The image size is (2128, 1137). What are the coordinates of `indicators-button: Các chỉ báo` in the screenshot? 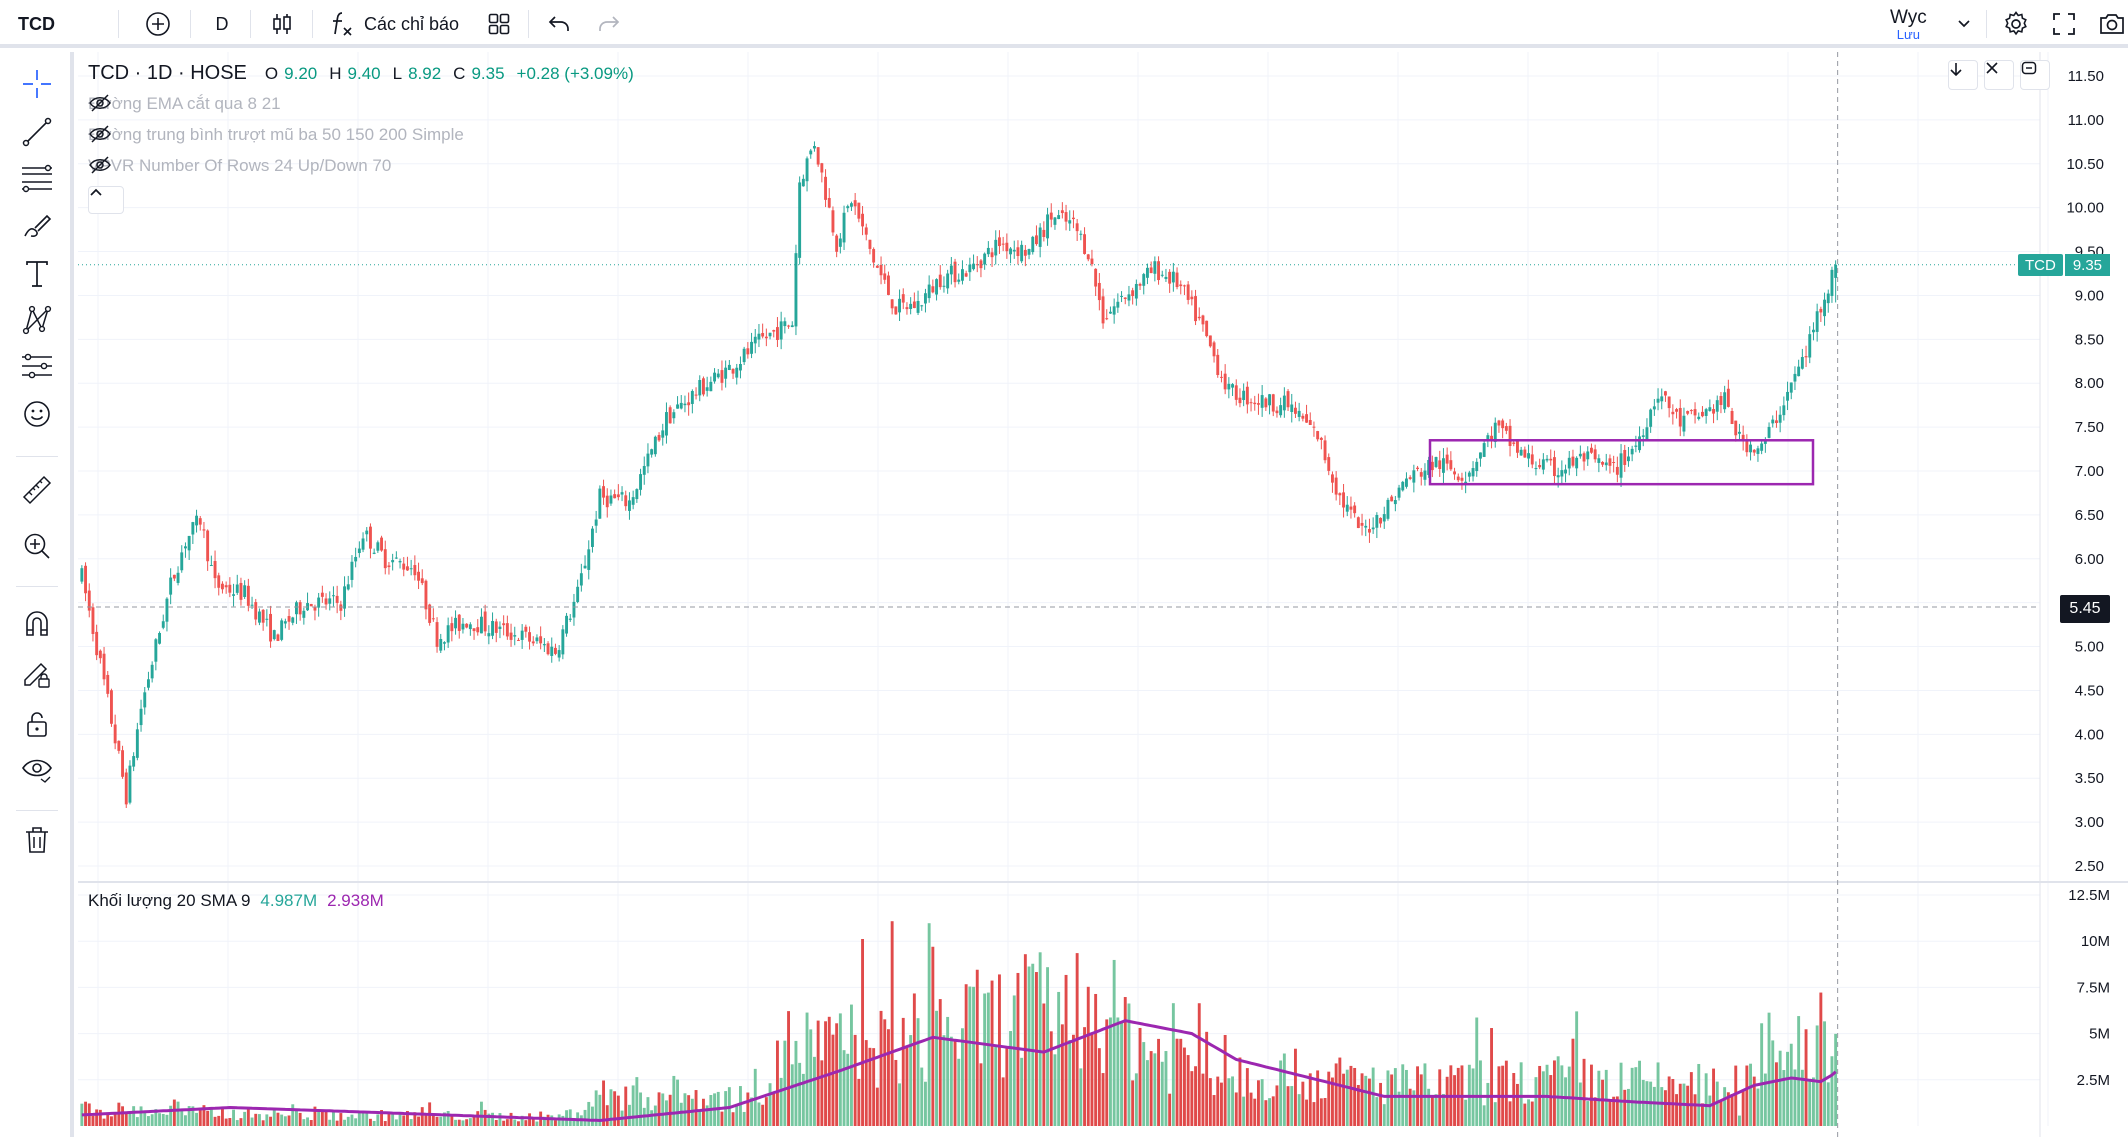 It's located at (394, 24).